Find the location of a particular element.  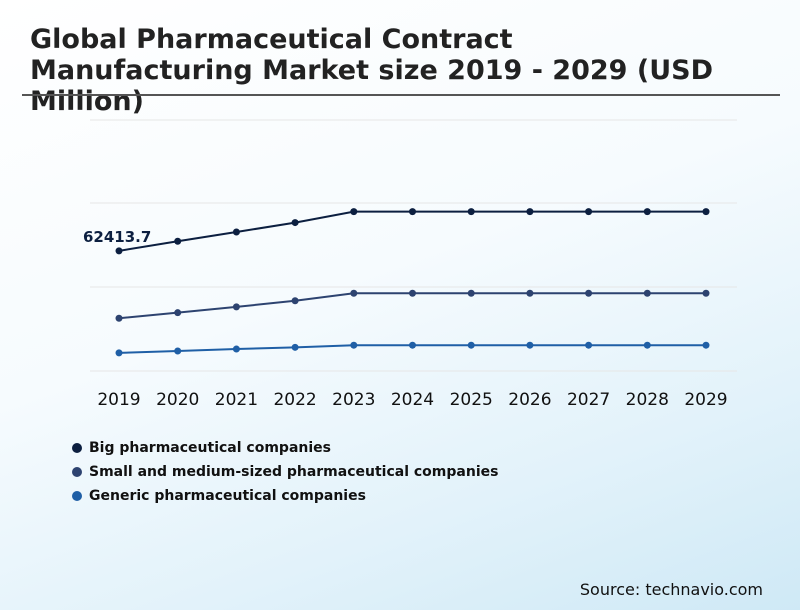

data-point-s2-2027 is located at coordinates (589, 345).